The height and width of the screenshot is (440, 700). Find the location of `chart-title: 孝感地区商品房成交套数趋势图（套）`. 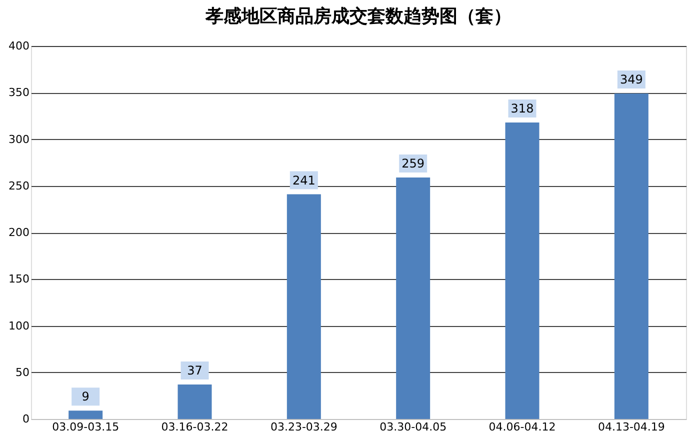

chart-title: 孝感地区商品房成交套数趋势图（套） is located at coordinates (358, 16).